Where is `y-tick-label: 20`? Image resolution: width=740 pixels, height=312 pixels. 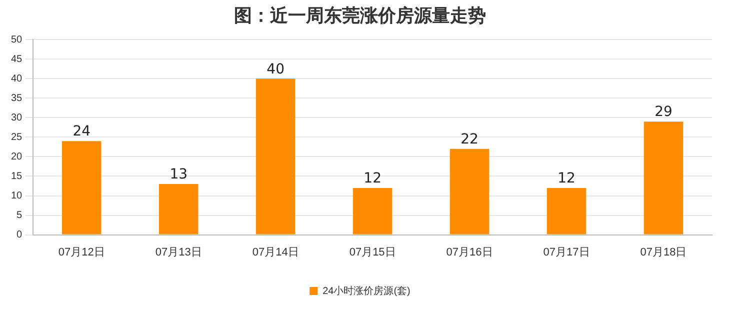
y-tick-label: 20 is located at coordinates (17, 156).